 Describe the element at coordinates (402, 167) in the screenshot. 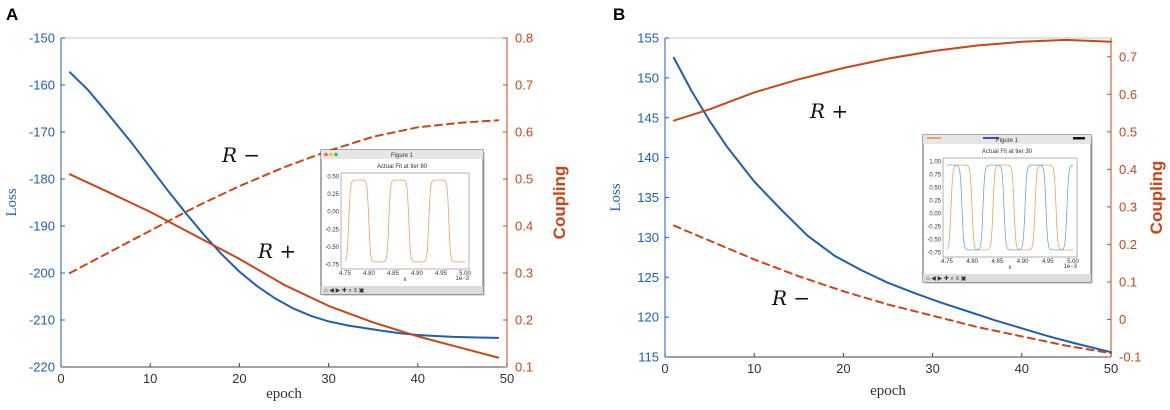

I see `inset-plot-title: Actual Fit at tier 80` at that location.